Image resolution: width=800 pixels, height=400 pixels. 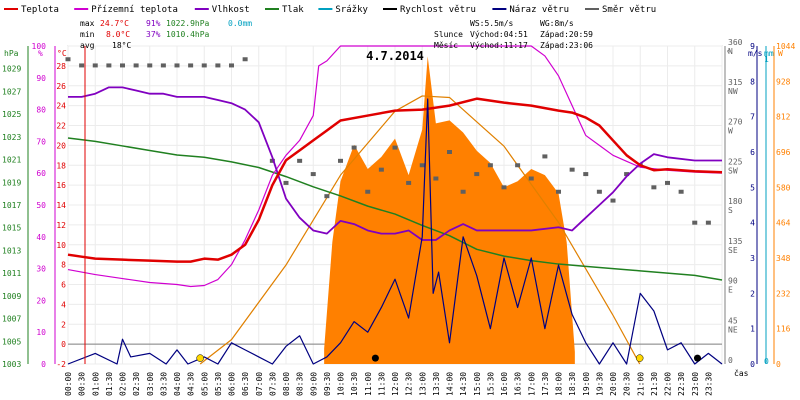 I want to click on hpa-tick-label: 1019, so click(x=11, y=182).